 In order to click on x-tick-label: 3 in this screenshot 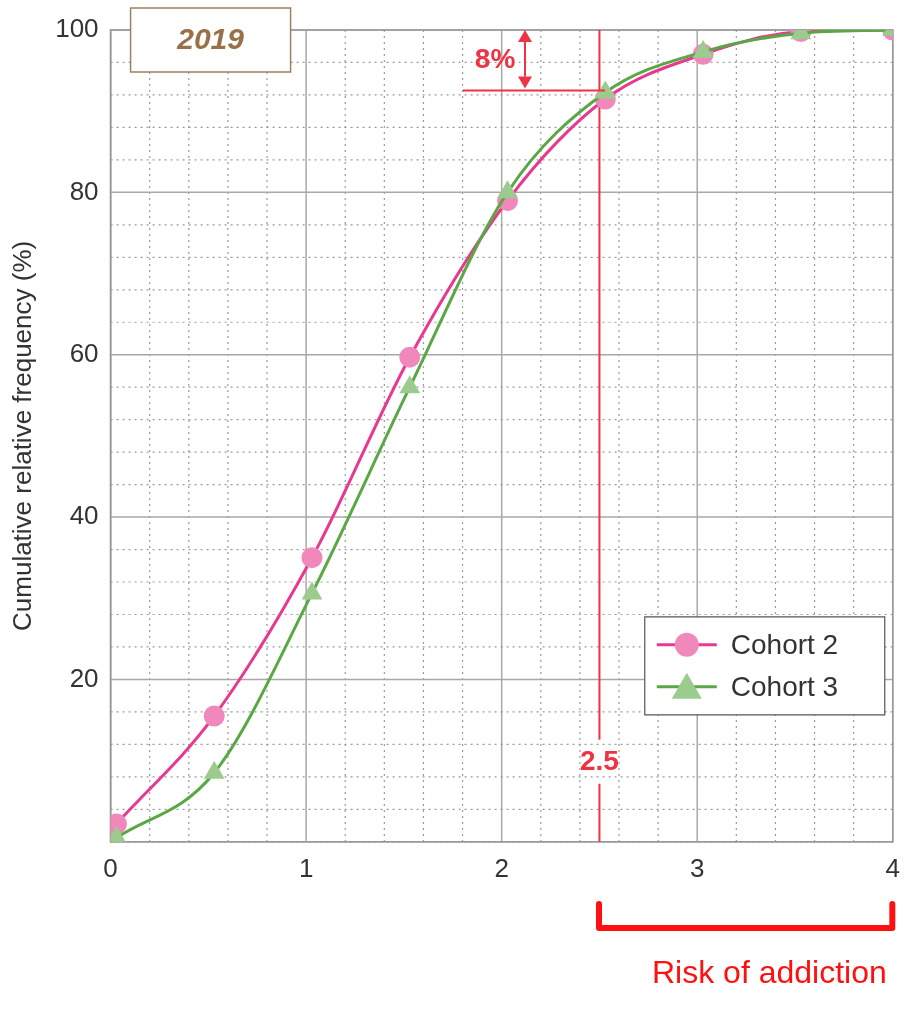, I will do `click(697, 867)`.